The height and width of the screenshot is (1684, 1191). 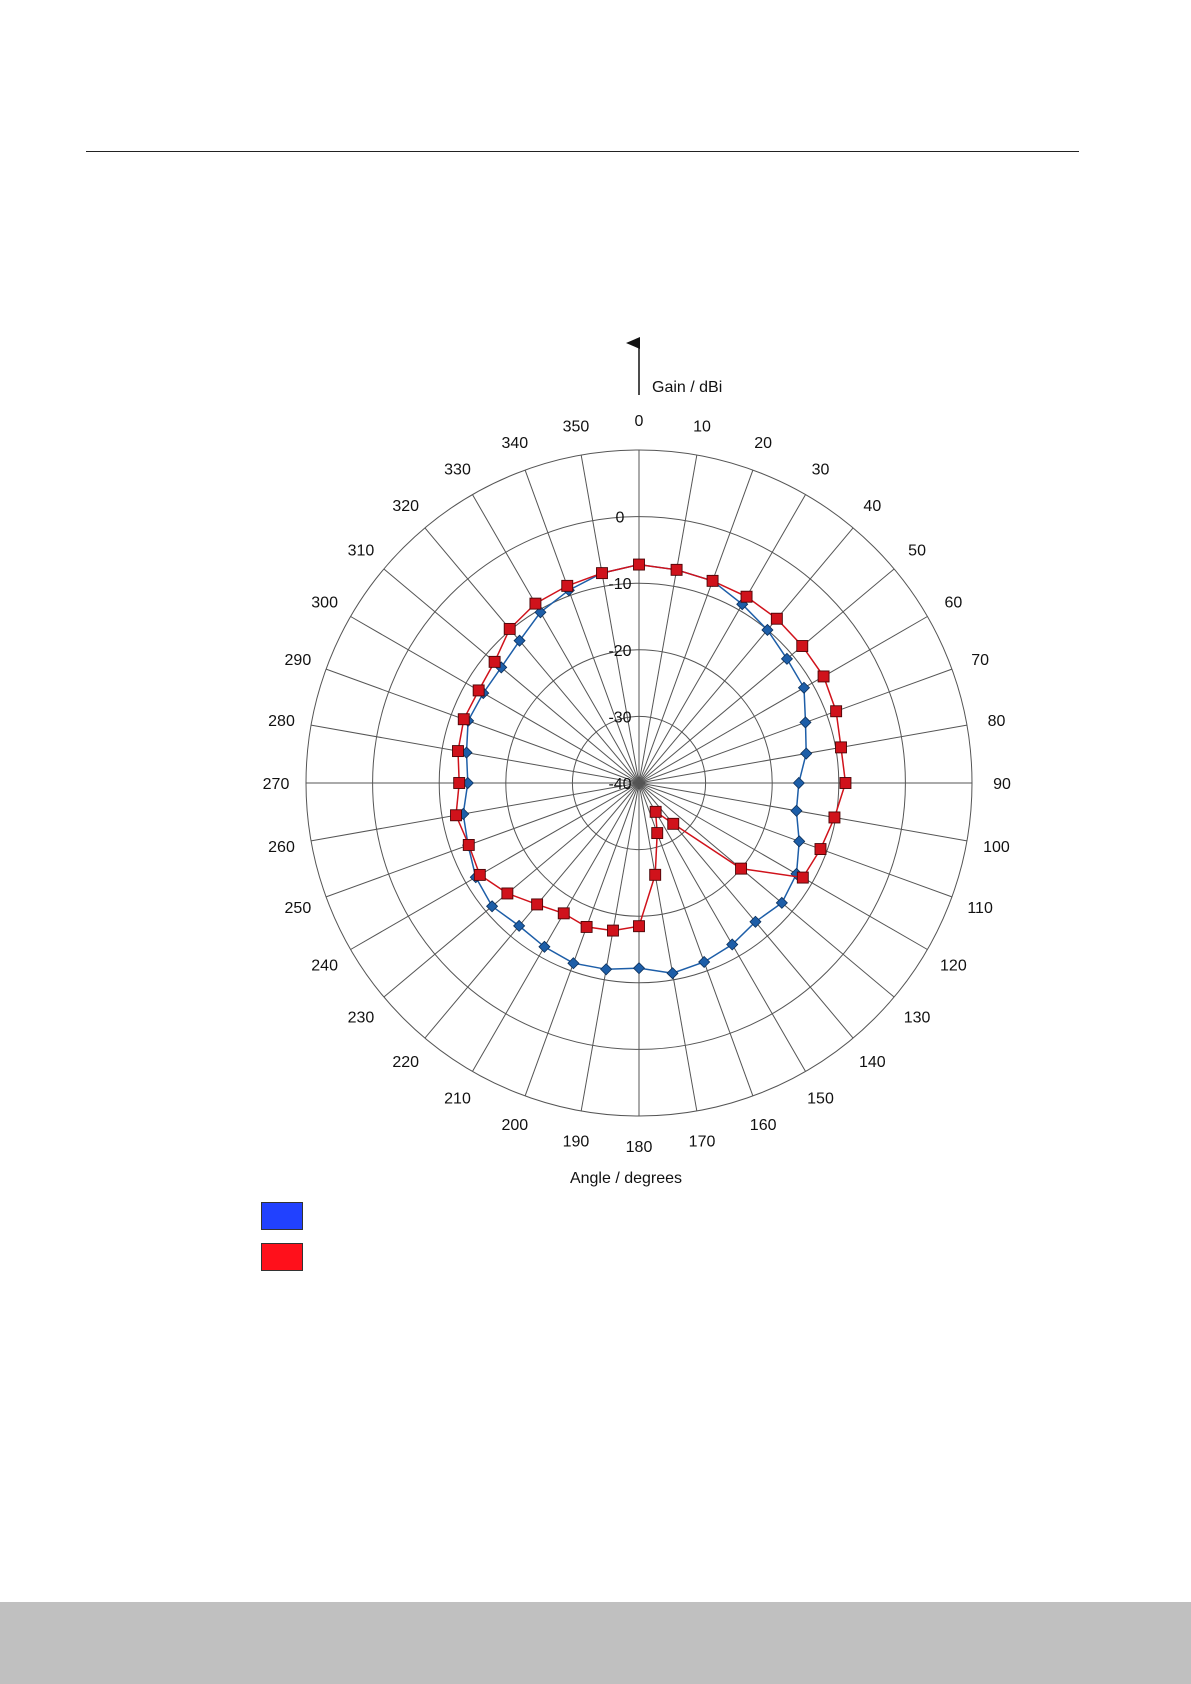 I want to click on angle-tick-label: 320, so click(x=405, y=506).